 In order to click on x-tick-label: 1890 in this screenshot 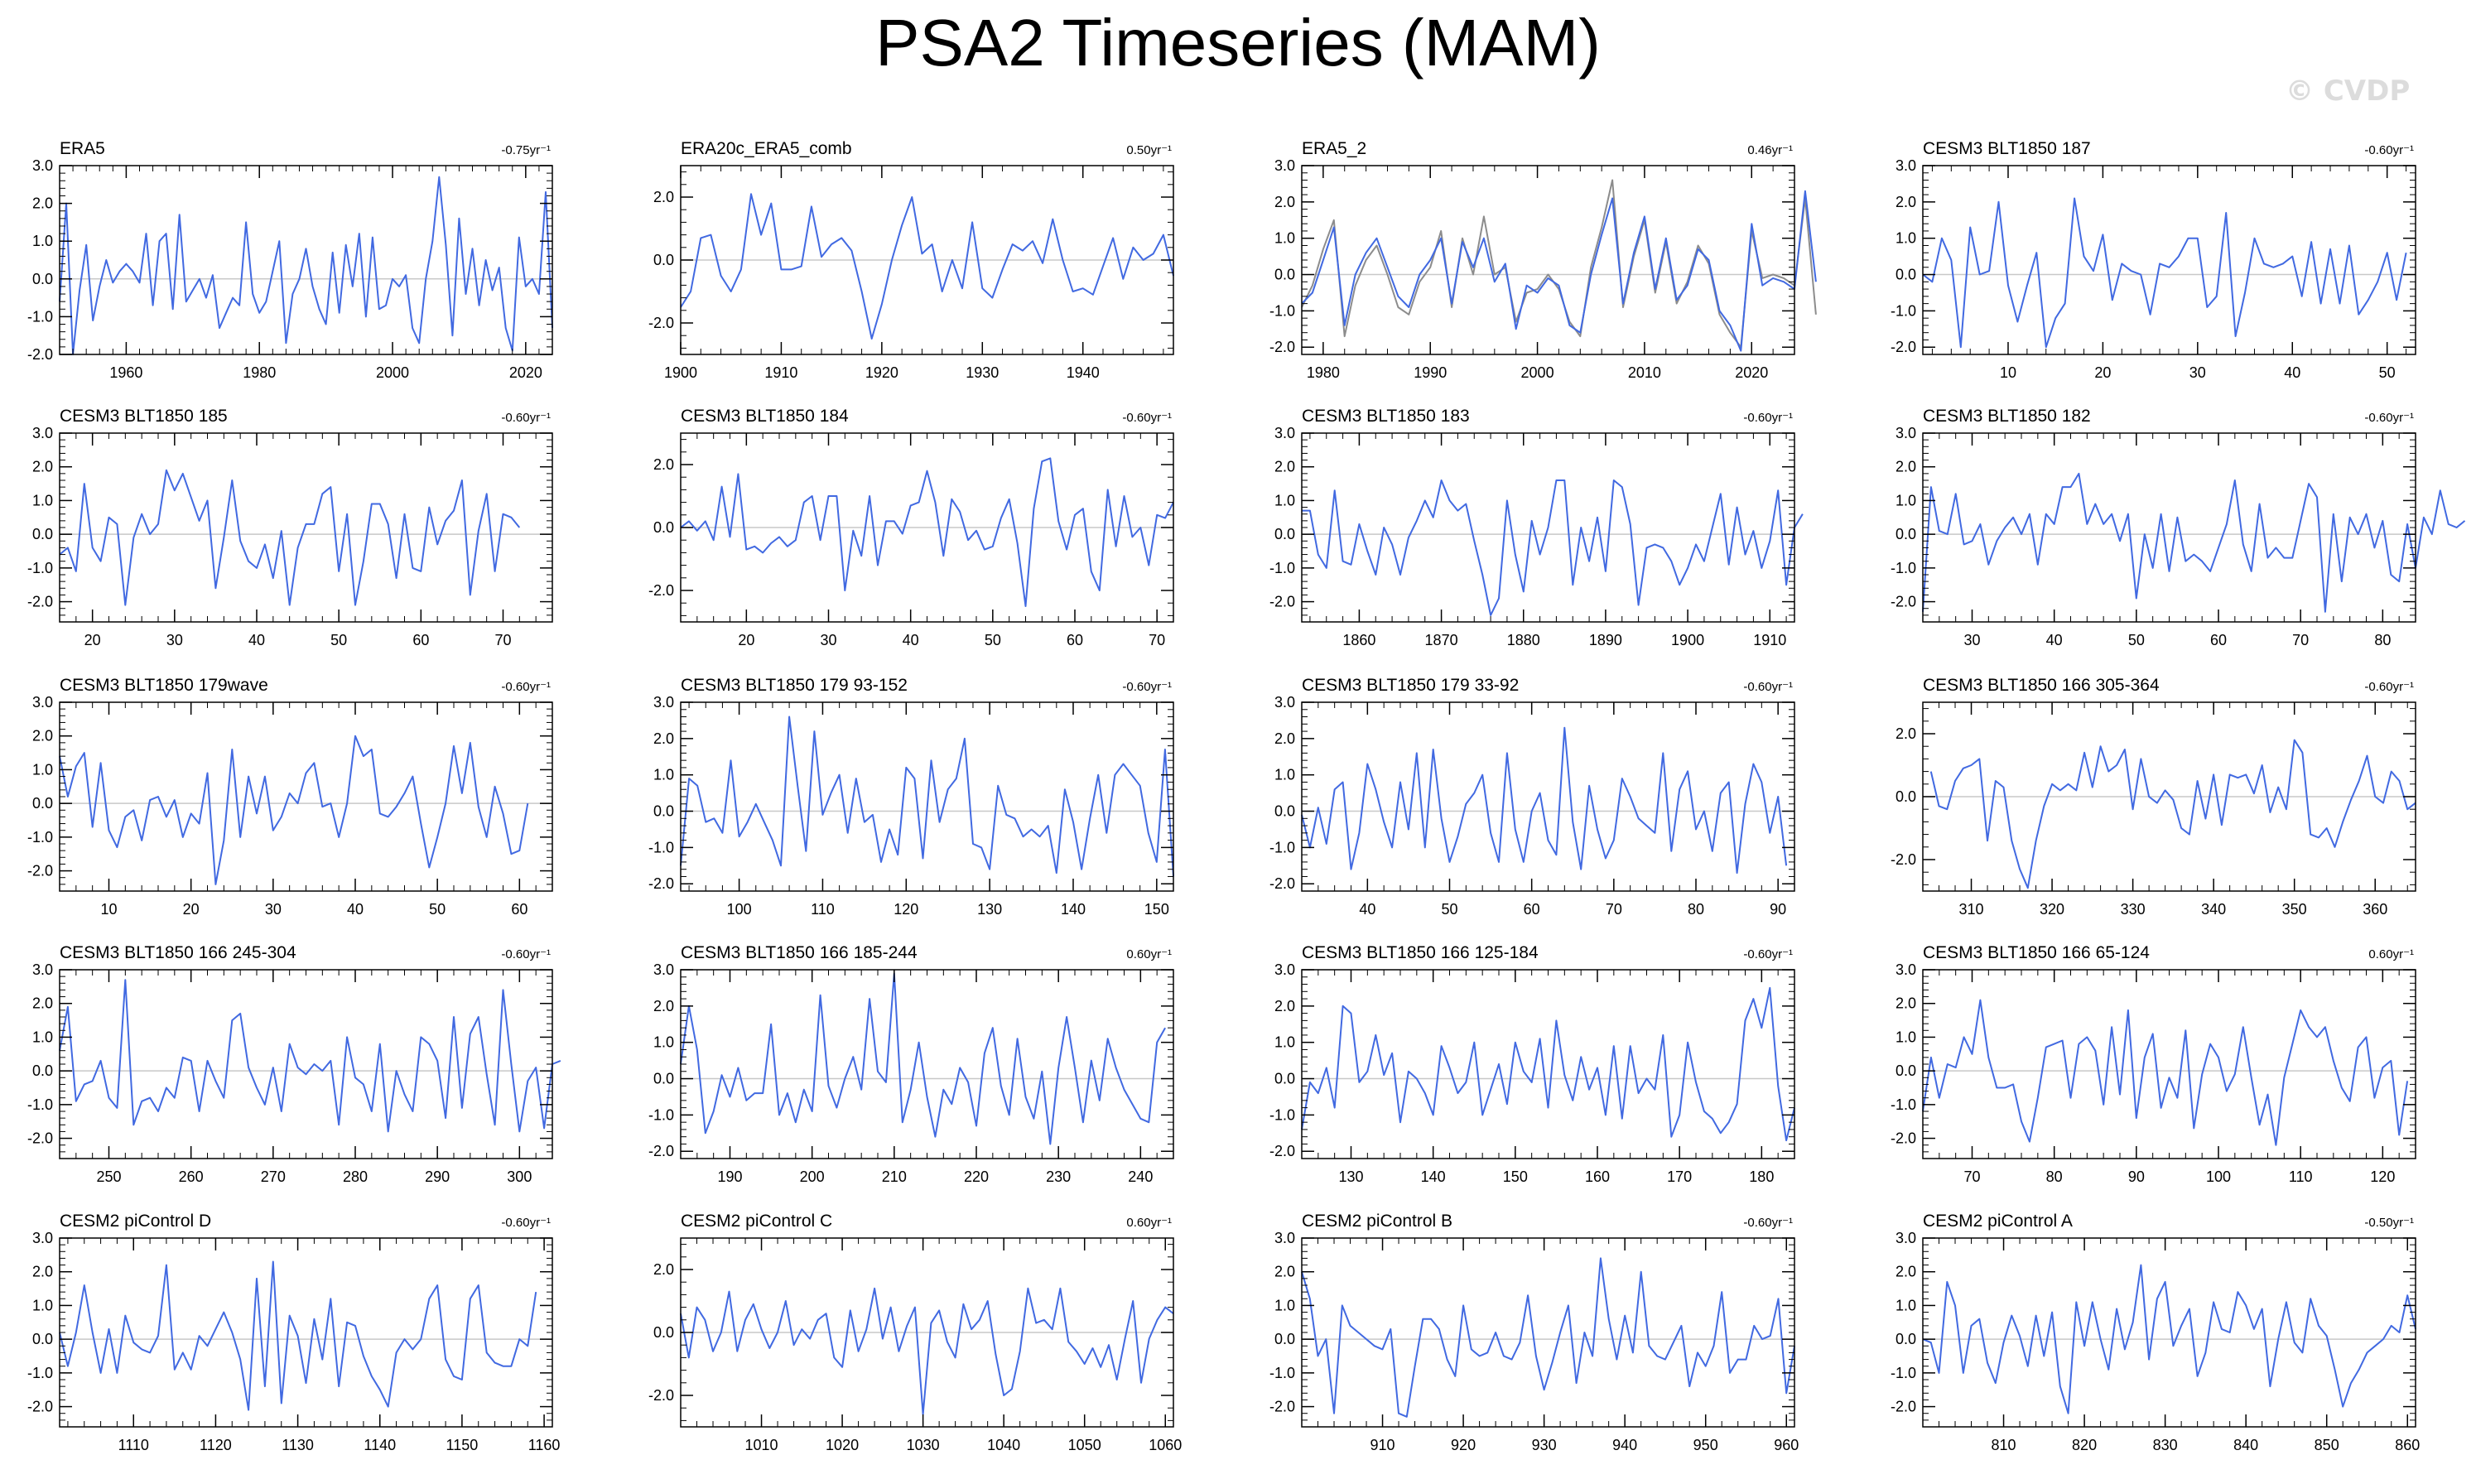, I will do `click(1605, 640)`.